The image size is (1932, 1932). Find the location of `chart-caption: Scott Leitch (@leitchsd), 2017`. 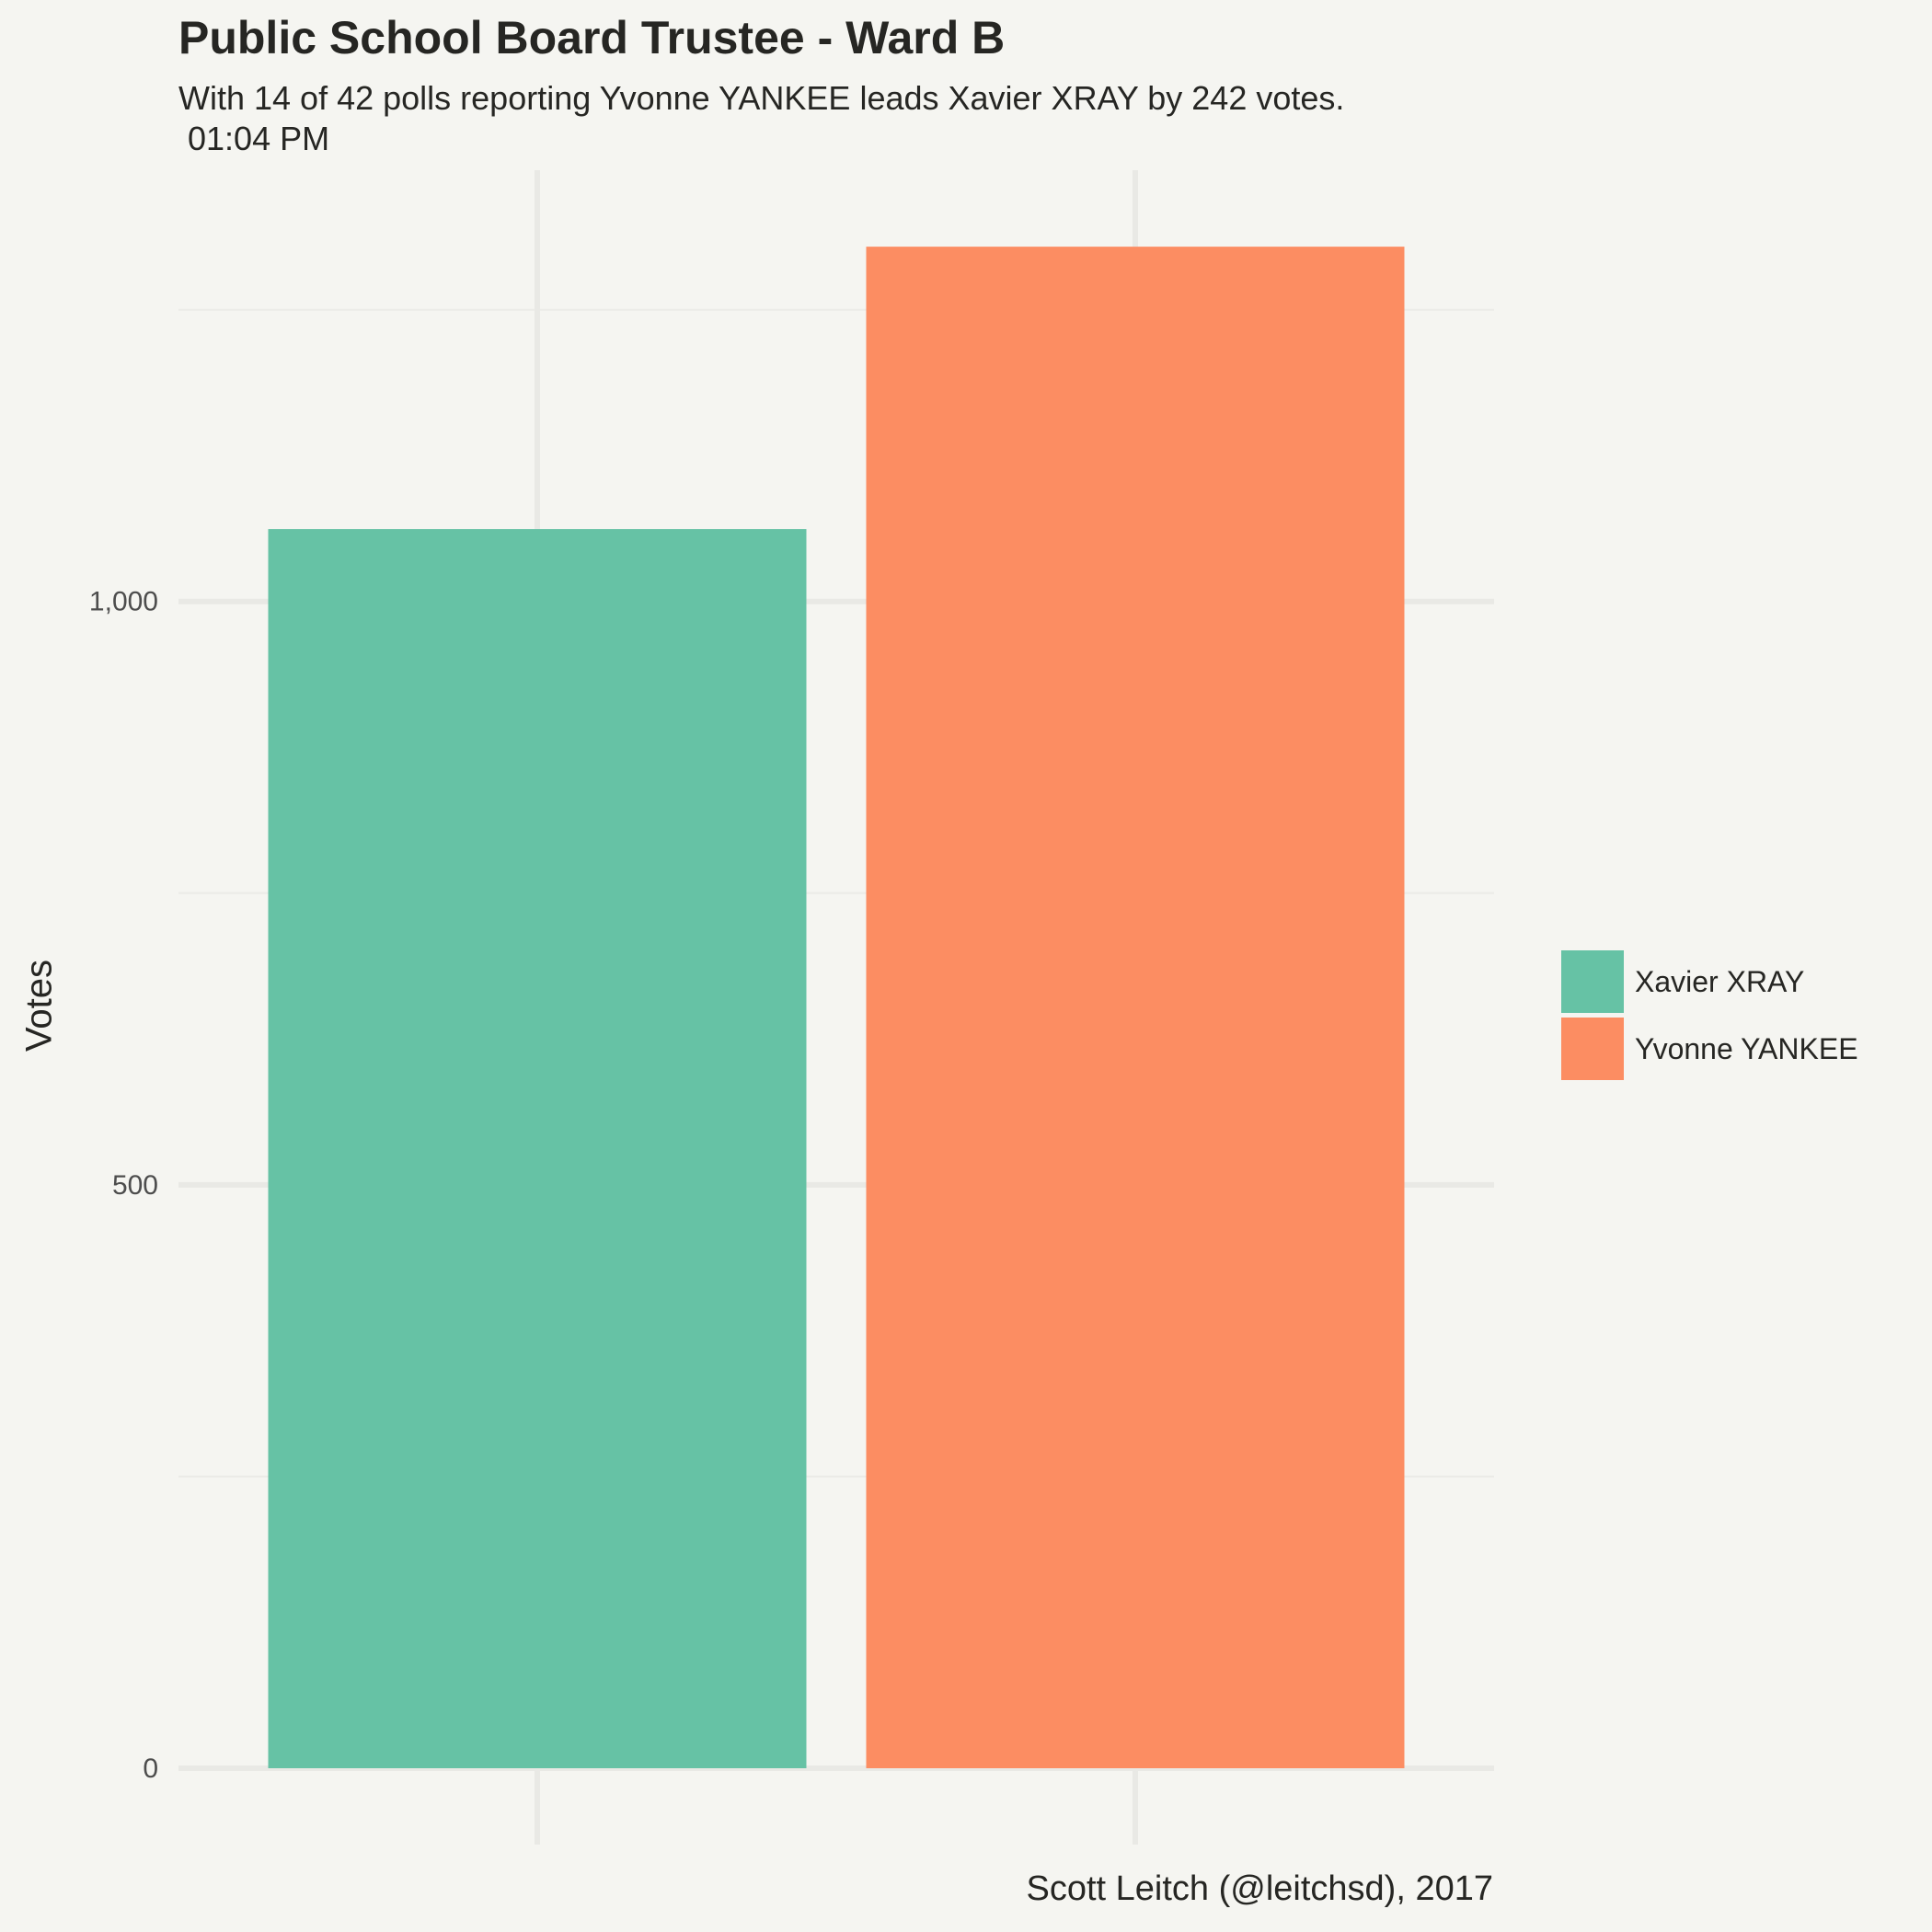

chart-caption: Scott Leitch (@leitchsd), 2017 is located at coordinates (1260, 1888).